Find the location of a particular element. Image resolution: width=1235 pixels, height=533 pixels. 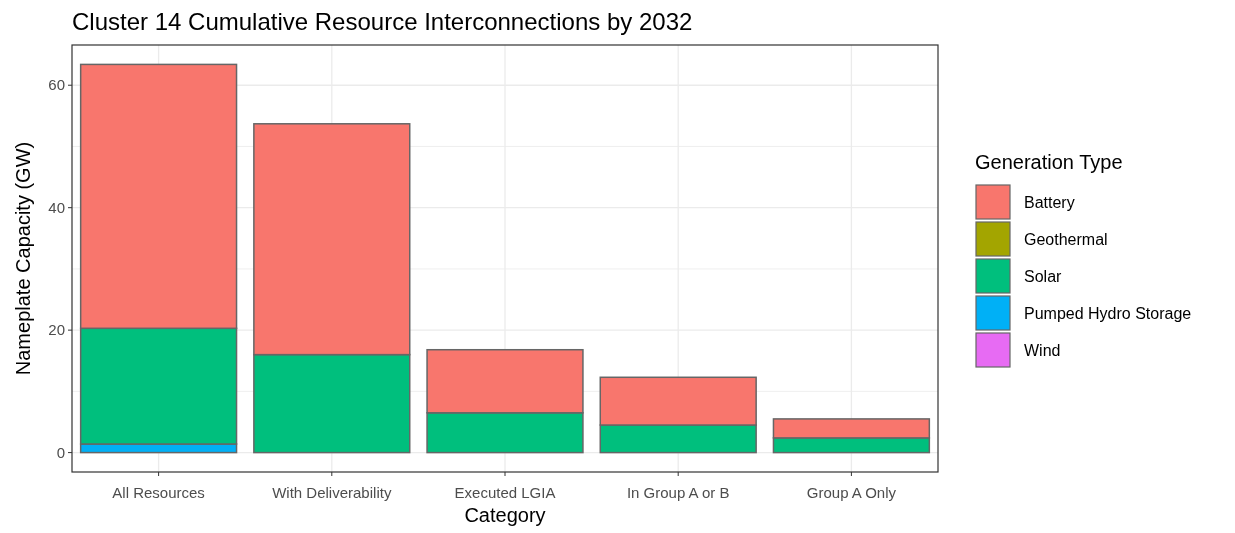

chart-title: Cluster 14 Cumulative Resource Interconnections by 2032 is located at coordinates (382, 21).